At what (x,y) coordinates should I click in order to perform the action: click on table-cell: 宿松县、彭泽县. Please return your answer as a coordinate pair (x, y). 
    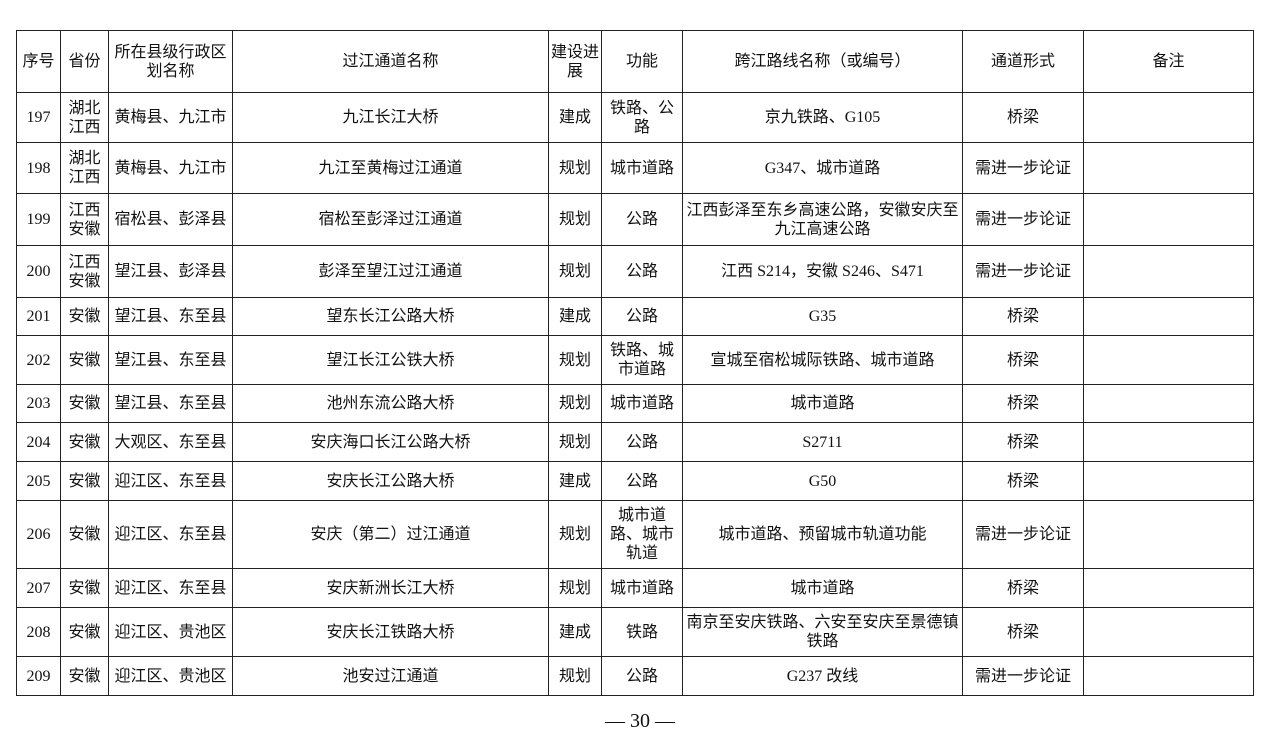
    Looking at the image, I should click on (170, 219).